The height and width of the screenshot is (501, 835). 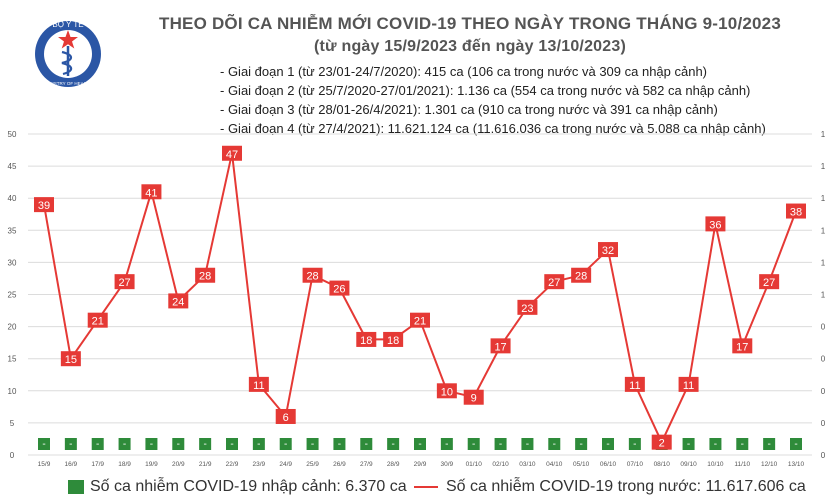 I want to click on x-tick-label: 29/9, so click(x=420, y=464).